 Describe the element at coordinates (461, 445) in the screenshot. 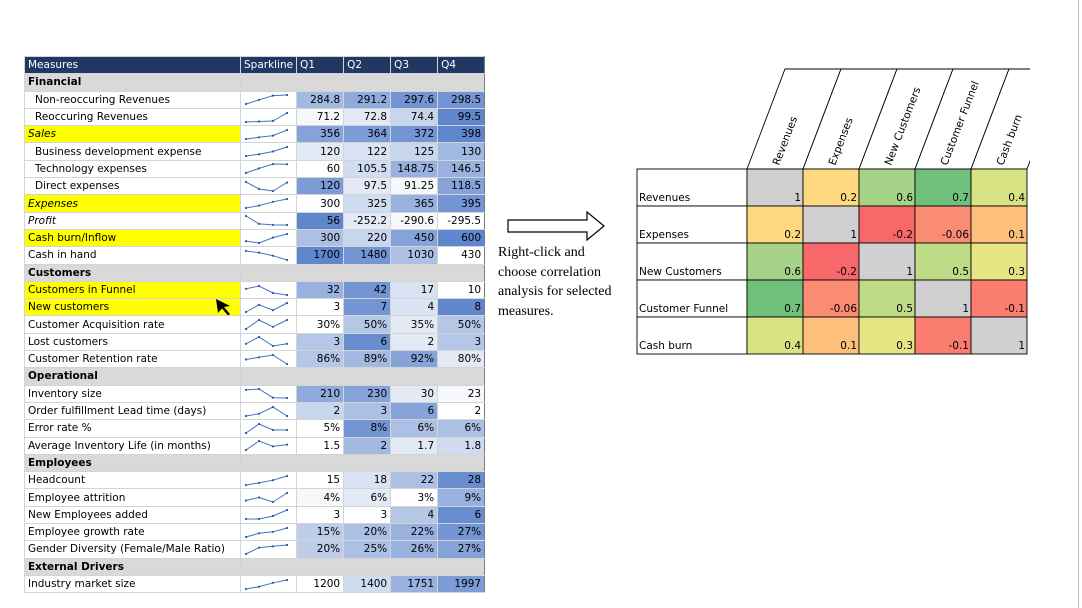

I see `value-cell: 1.8` at that location.